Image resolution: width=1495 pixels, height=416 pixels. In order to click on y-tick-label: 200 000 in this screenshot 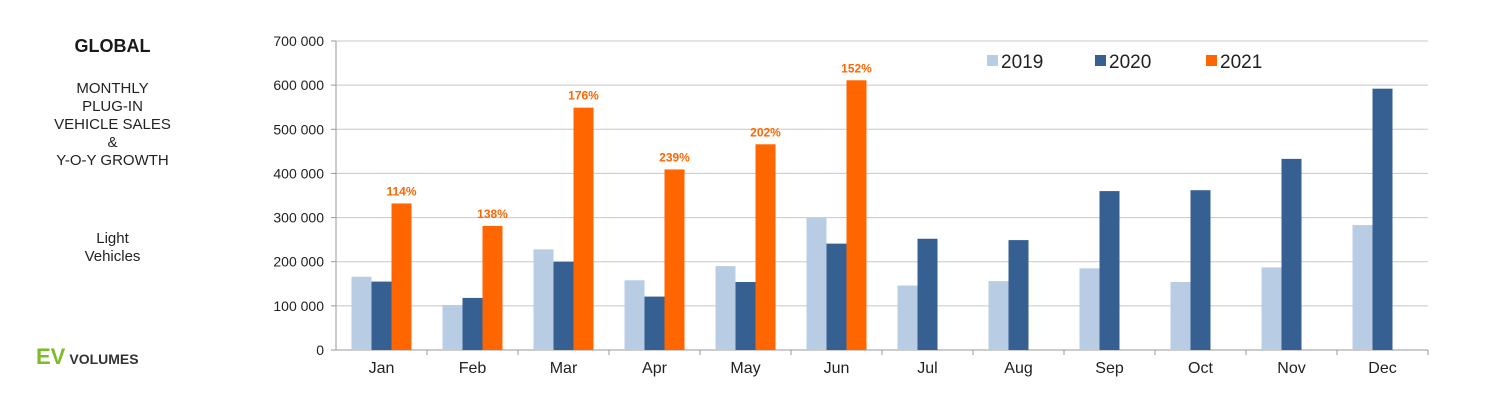, I will do `click(298, 262)`.